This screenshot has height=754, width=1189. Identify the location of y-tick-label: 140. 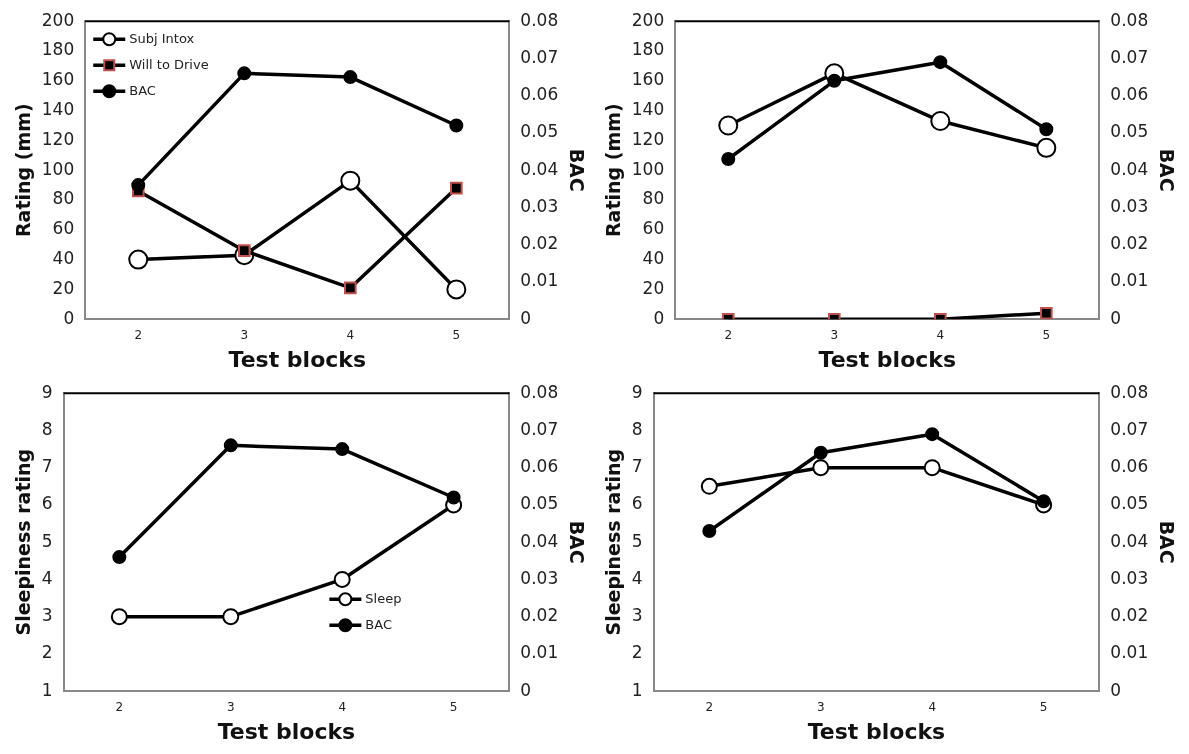
(648, 109).